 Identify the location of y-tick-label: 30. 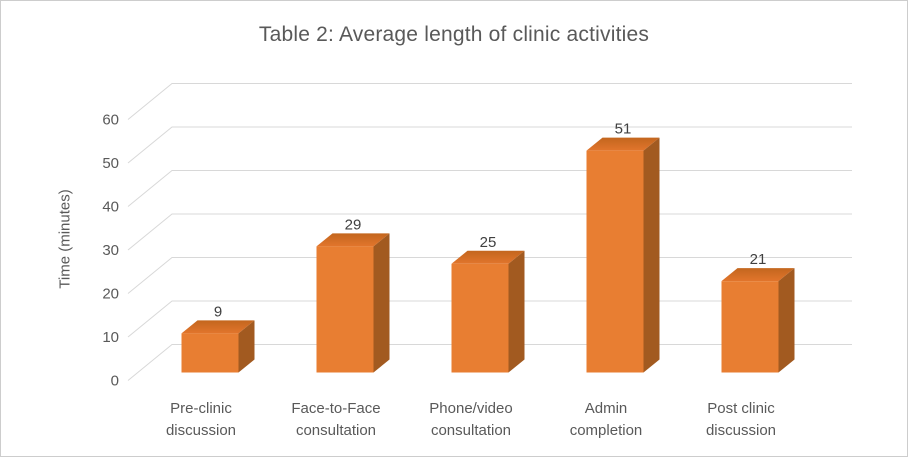
(110, 250).